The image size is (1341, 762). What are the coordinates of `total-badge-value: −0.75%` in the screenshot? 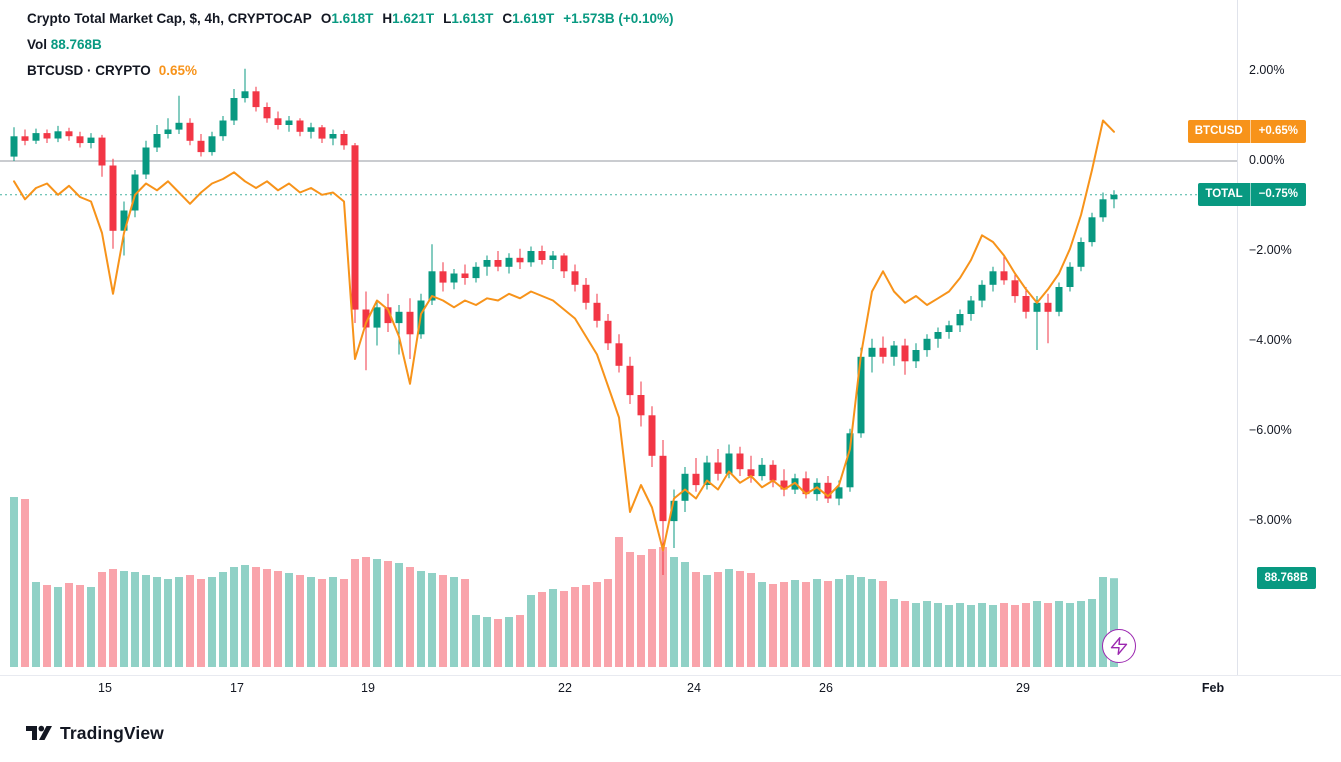 It's located at (1277, 194).